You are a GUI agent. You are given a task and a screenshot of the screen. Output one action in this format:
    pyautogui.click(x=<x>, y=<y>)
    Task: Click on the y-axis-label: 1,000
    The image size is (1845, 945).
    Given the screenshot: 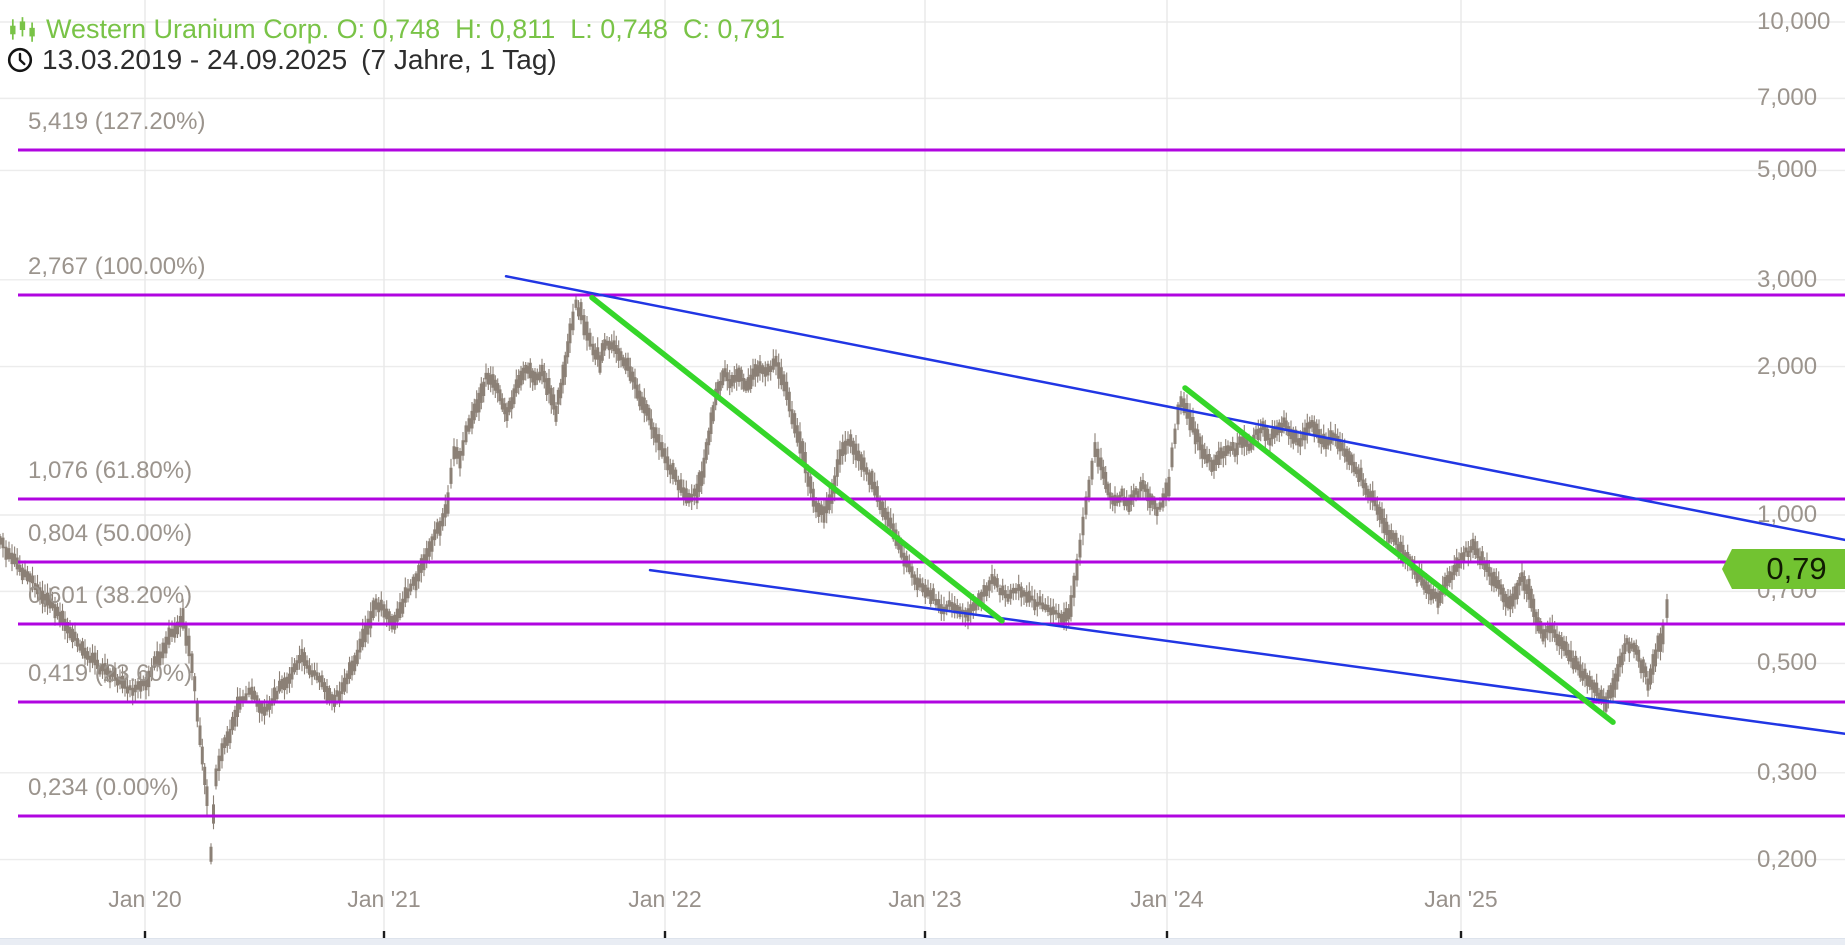 What is the action you would take?
    pyautogui.click(x=1787, y=514)
    